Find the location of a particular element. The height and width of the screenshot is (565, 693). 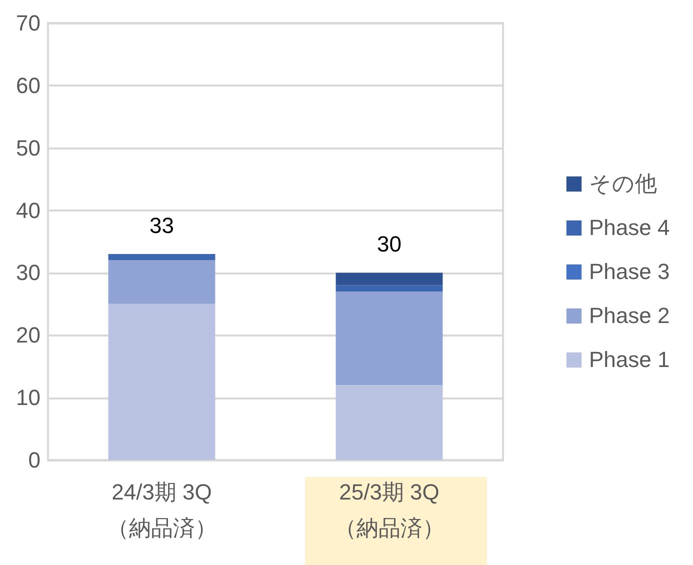

legend-label: Phase 1 is located at coordinates (629, 359).